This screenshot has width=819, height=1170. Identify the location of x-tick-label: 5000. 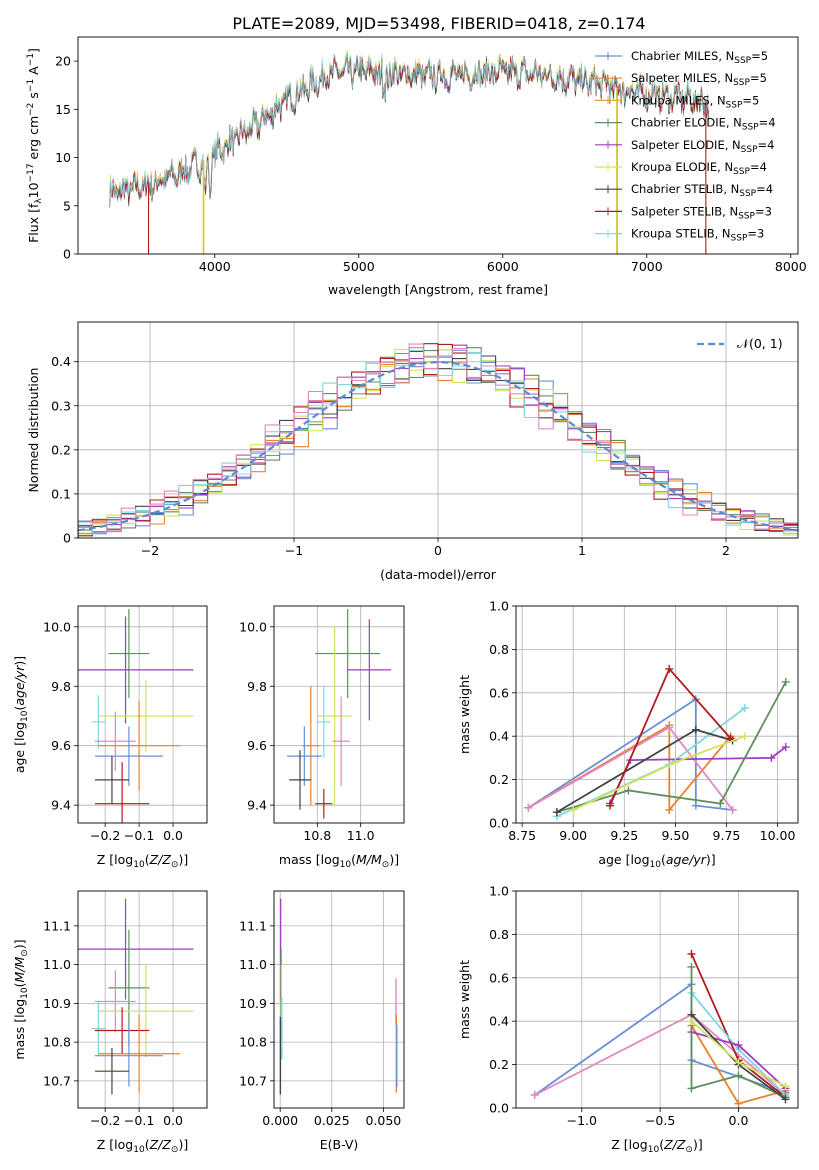
(359, 266).